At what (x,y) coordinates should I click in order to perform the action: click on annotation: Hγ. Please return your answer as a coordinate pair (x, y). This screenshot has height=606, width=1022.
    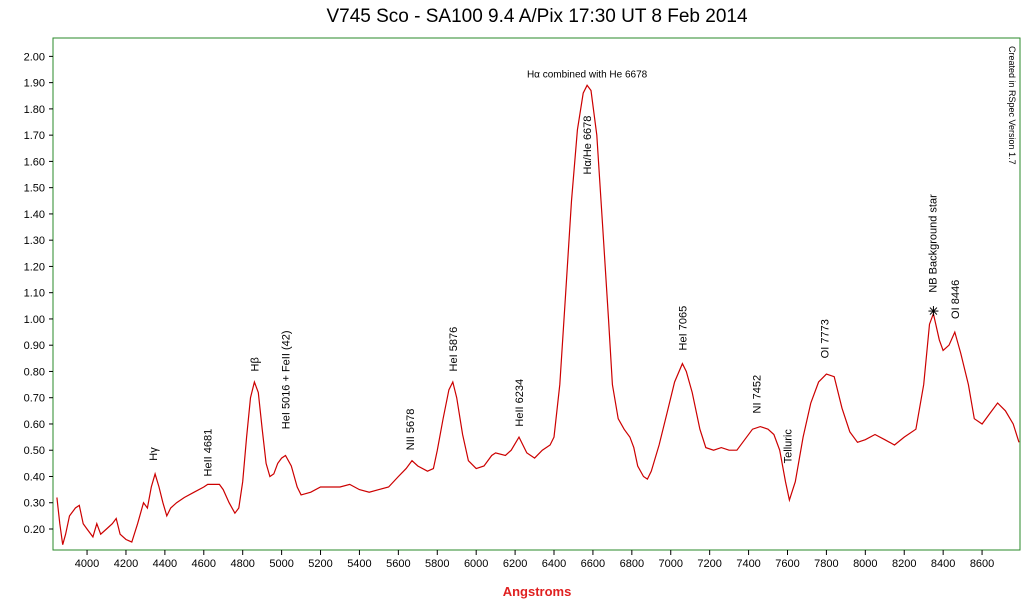
    Looking at the image, I should click on (154, 454).